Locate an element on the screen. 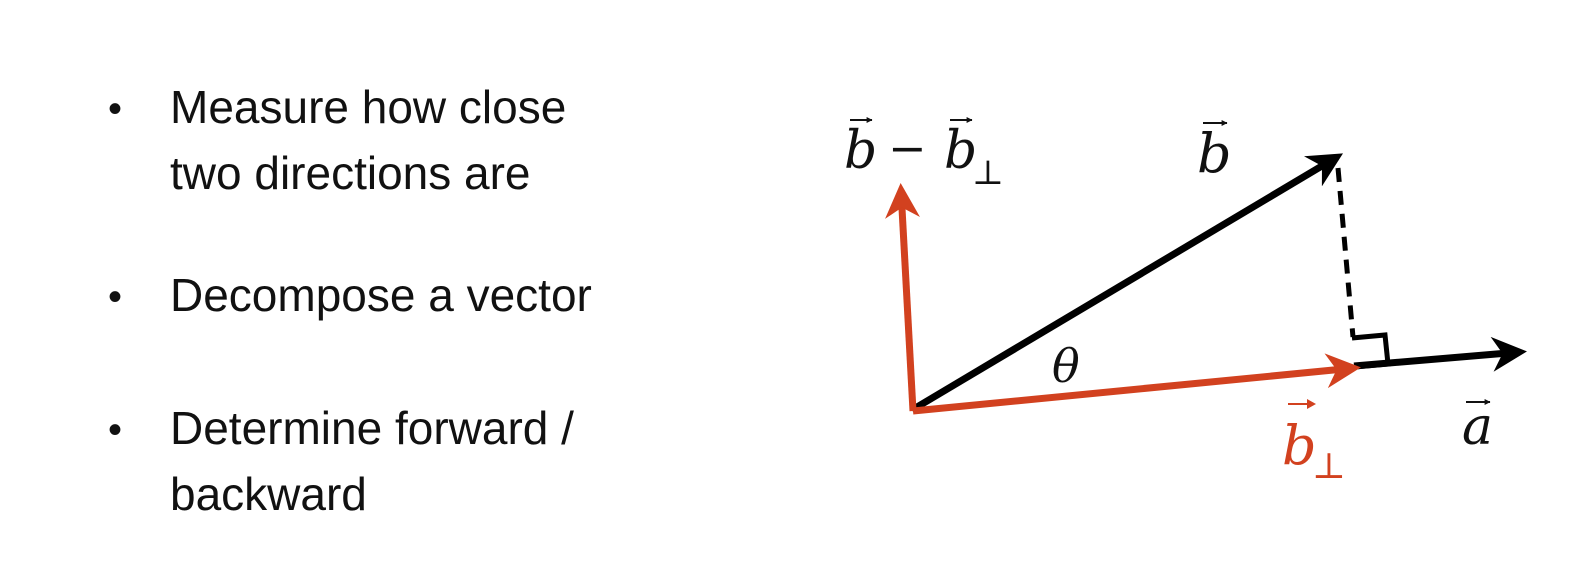 Image resolution: width=1588 pixels, height=577 pixels. label-a: a is located at coordinates (1477, 427).